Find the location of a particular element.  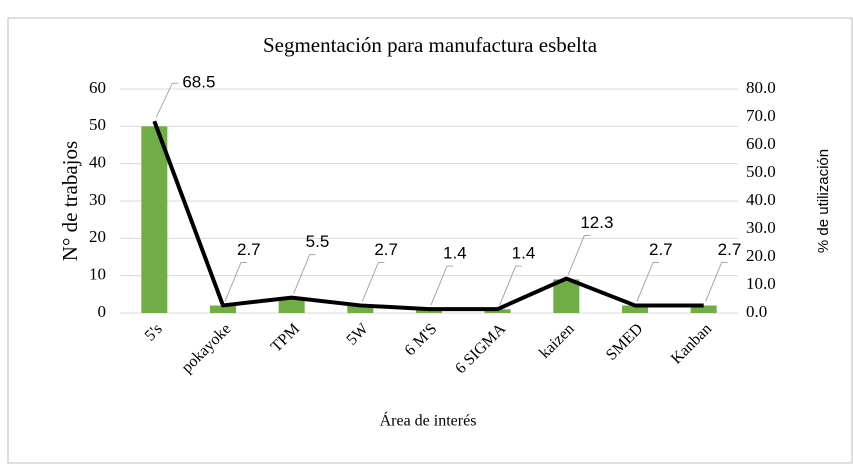

y-tick-label: 60 is located at coordinates (97, 87).